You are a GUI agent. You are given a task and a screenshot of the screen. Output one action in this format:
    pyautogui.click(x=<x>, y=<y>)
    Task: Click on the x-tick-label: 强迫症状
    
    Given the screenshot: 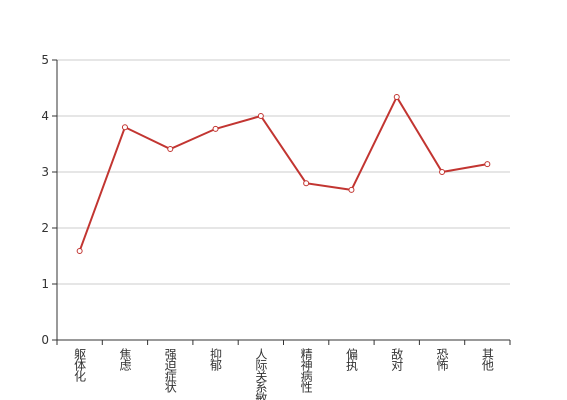 What is the action you would take?
    pyautogui.click(x=170, y=370)
    